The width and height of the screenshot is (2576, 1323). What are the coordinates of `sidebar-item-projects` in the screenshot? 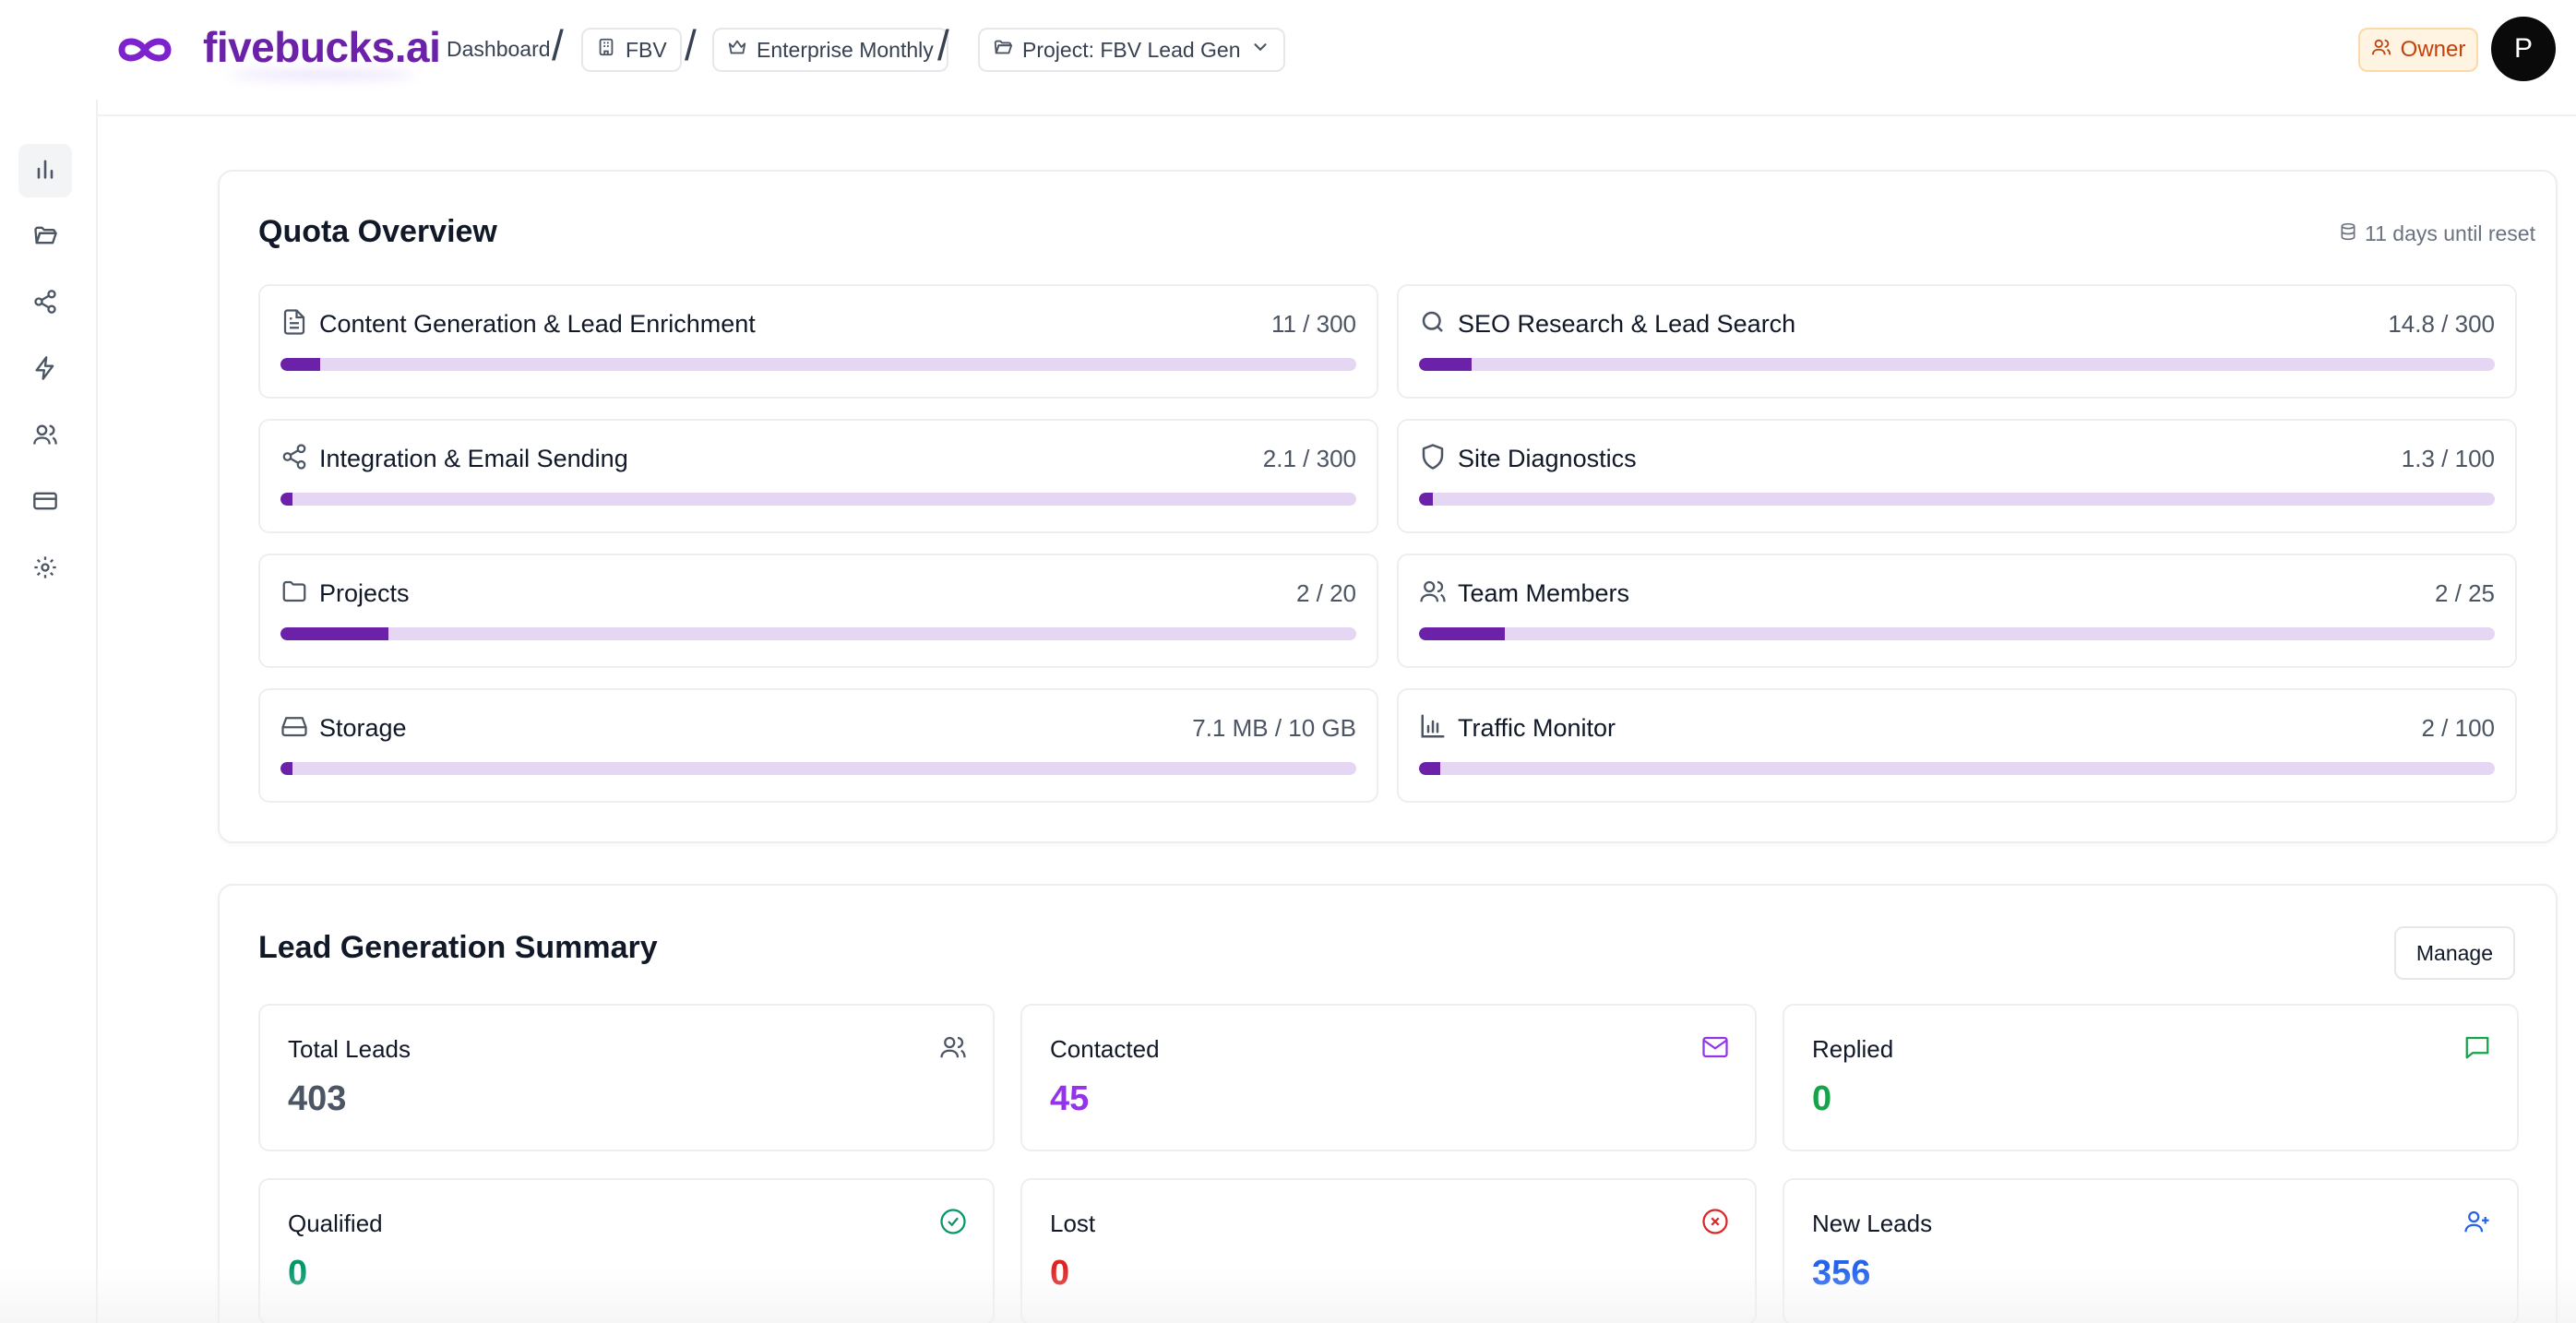 It's located at (45, 237).